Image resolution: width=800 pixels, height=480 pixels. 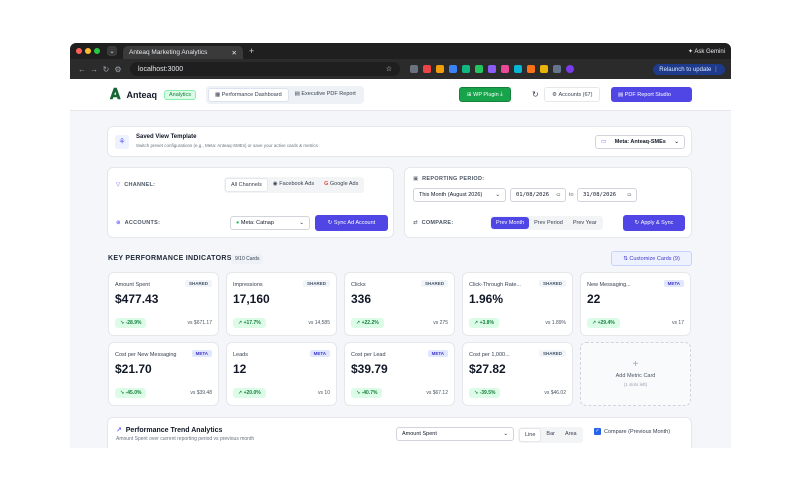 I want to click on saved-view-select: ▭ Meta: Anteaq-SMEs ⌄, so click(x=640, y=142).